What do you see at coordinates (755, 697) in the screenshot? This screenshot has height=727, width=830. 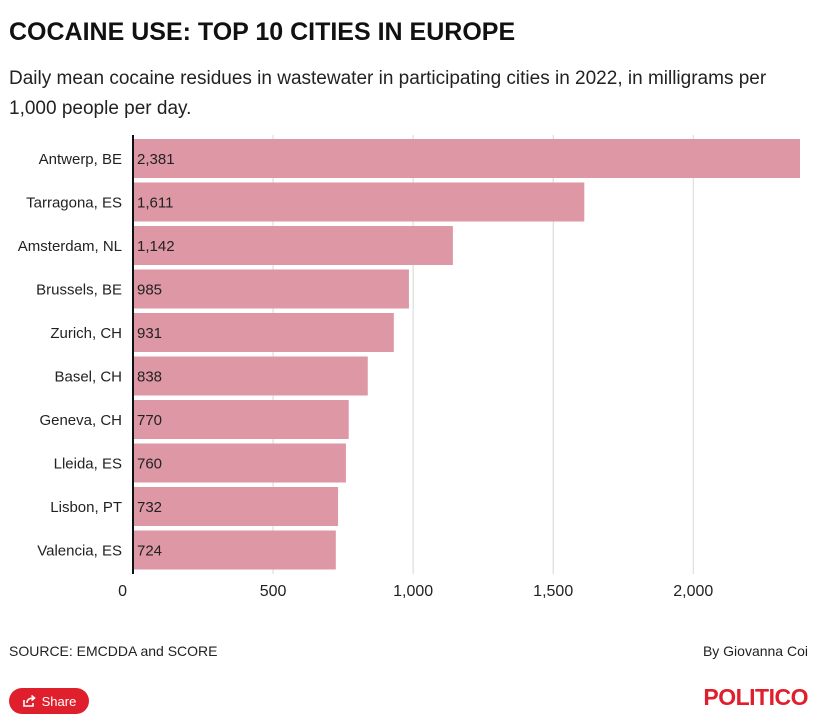 I see `politico-logo: POLITICO` at bounding box center [755, 697].